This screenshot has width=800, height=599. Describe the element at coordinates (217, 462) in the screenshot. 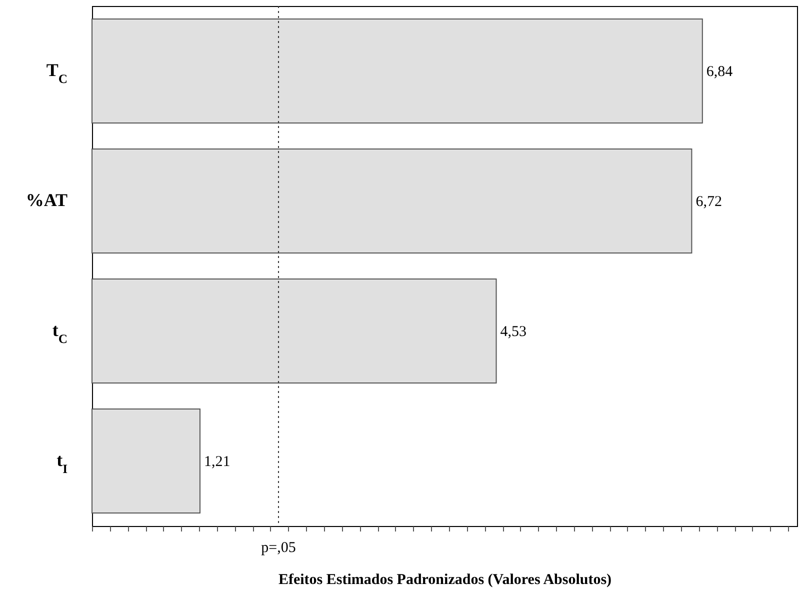

I see `data-label: 1,21` at that location.